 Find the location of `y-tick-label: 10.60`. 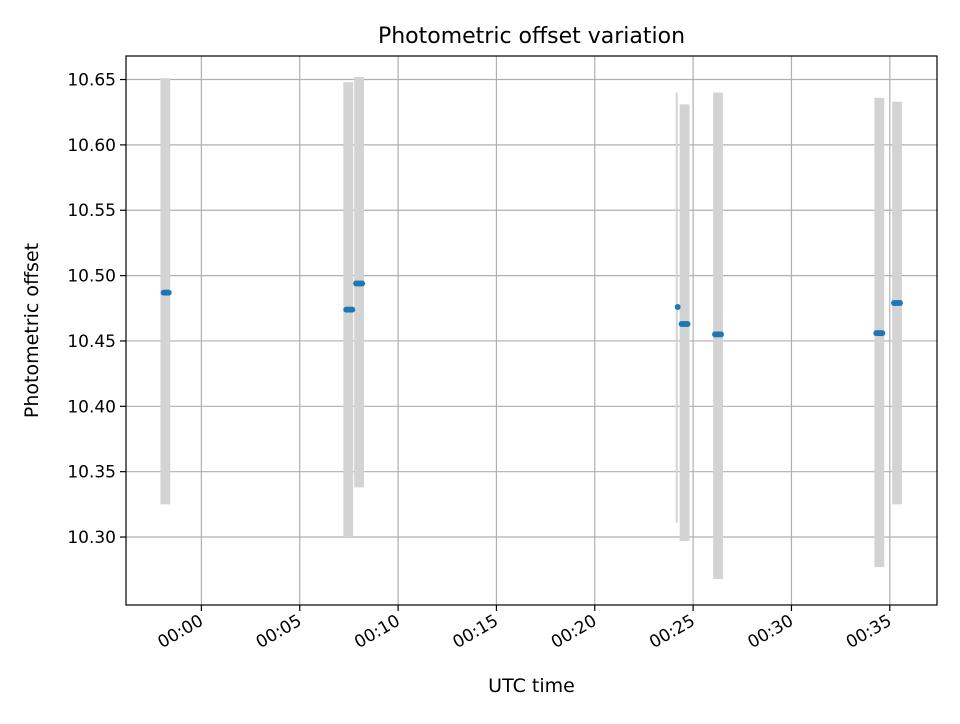

y-tick-label: 10.60 is located at coordinates (91, 146).